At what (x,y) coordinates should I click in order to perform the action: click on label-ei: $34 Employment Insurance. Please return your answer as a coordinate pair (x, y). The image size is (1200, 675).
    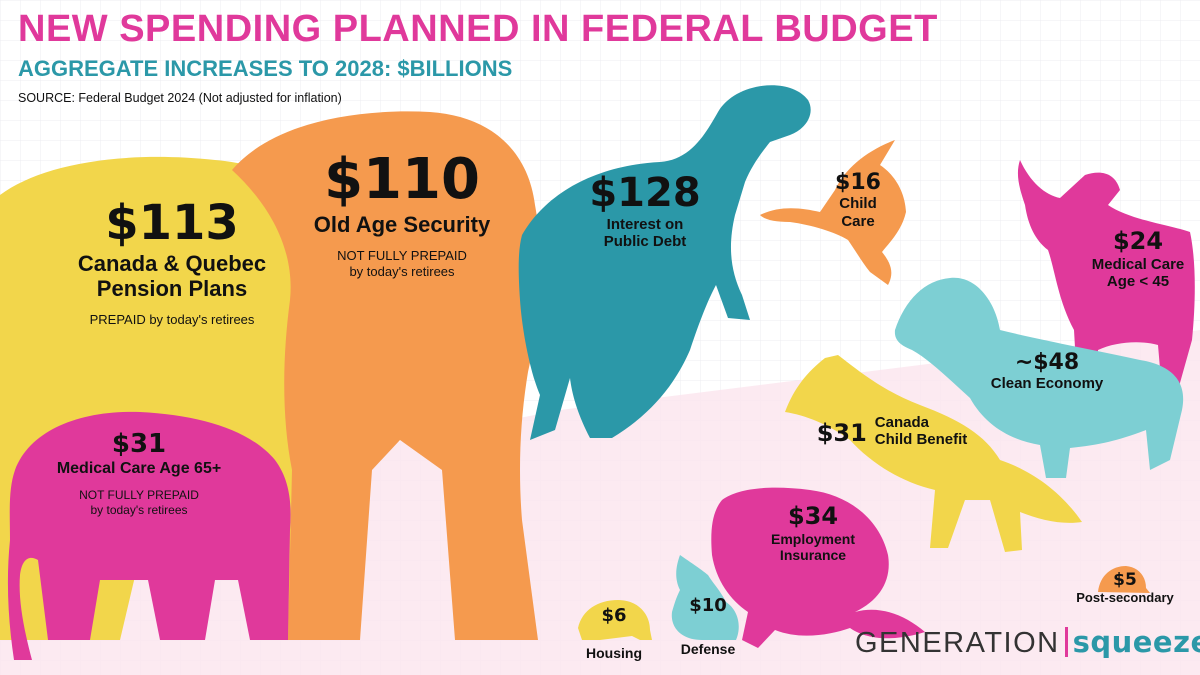
    Looking at the image, I should click on (813, 532).